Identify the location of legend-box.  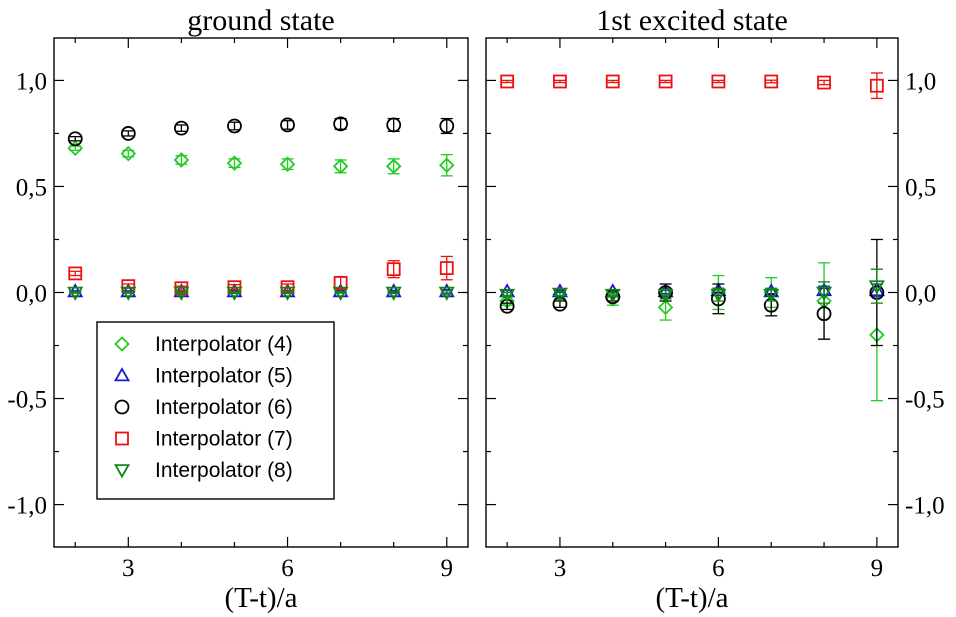
(215, 410).